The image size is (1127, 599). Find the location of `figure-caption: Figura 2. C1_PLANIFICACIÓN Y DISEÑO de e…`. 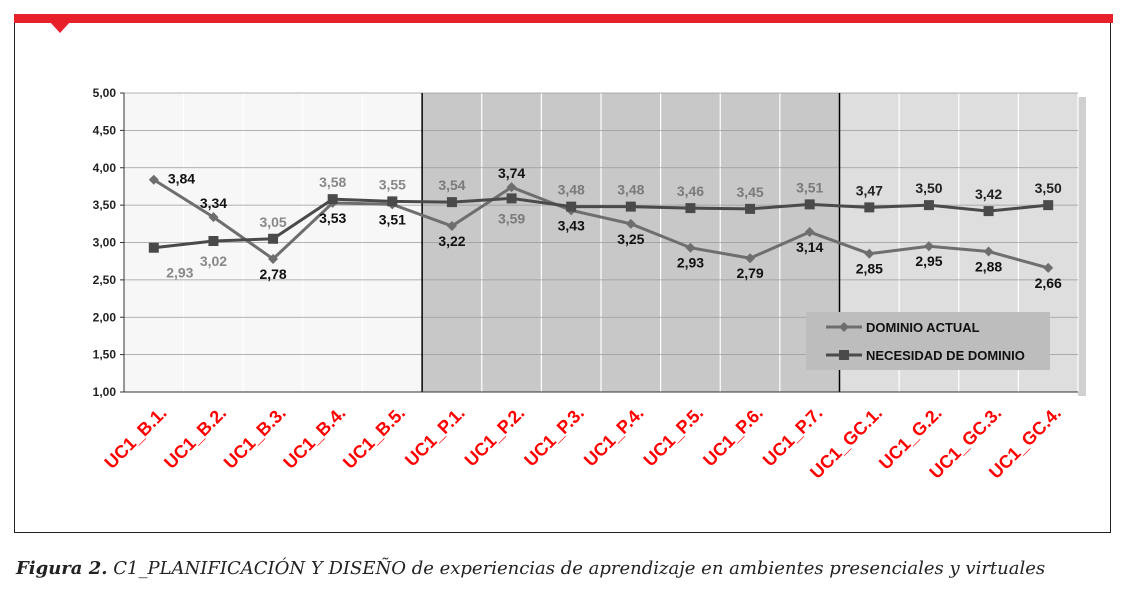

figure-caption: Figura 2. C1_PLANIFICACIÓN Y DISEÑO de e… is located at coordinates (530, 568).